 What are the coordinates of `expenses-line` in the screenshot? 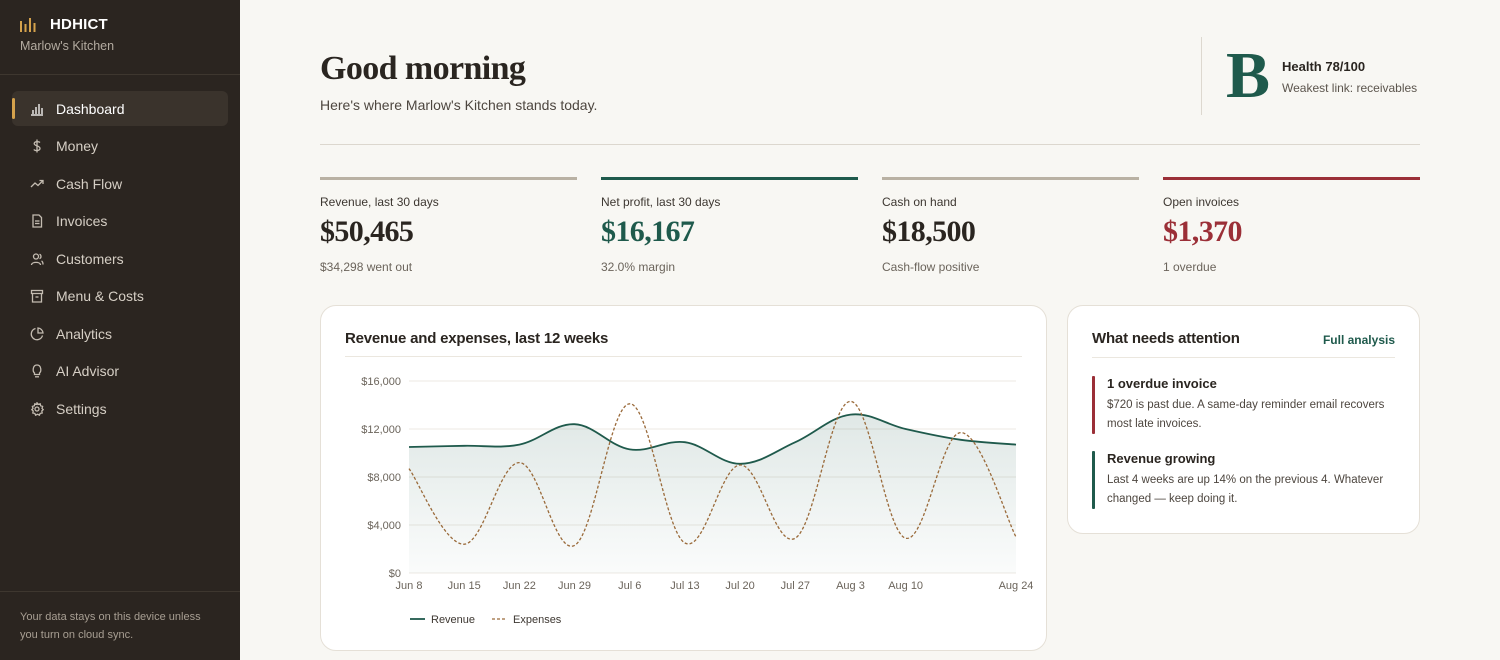 It's located at (712, 473).